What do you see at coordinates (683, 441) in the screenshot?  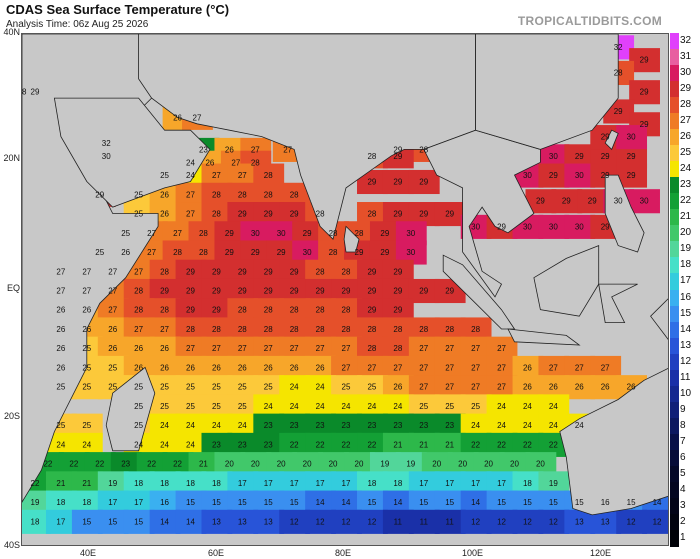 I see `colorbar-label: 7` at bounding box center [683, 441].